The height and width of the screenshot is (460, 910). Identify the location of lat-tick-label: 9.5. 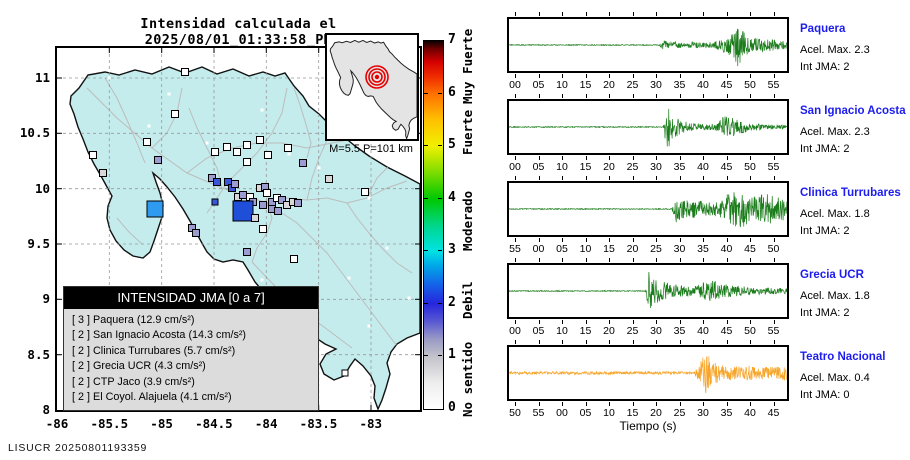
(38, 243).